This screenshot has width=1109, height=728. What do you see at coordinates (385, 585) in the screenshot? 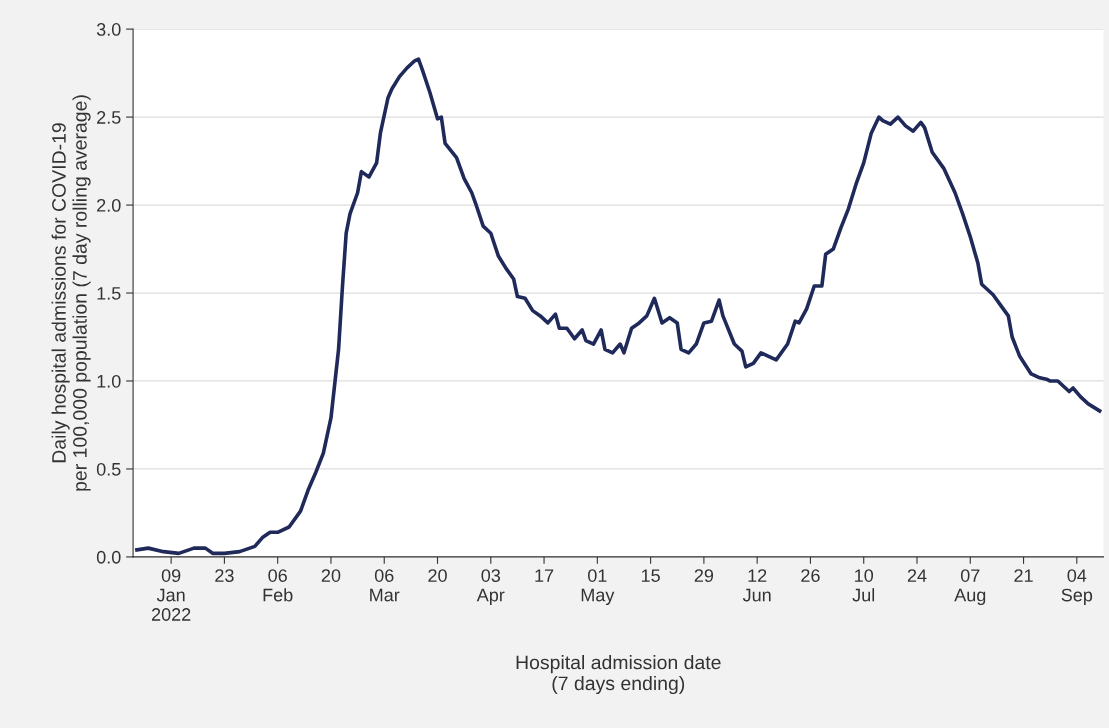
I see `x-tick-label: 06 Mar` at bounding box center [385, 585].